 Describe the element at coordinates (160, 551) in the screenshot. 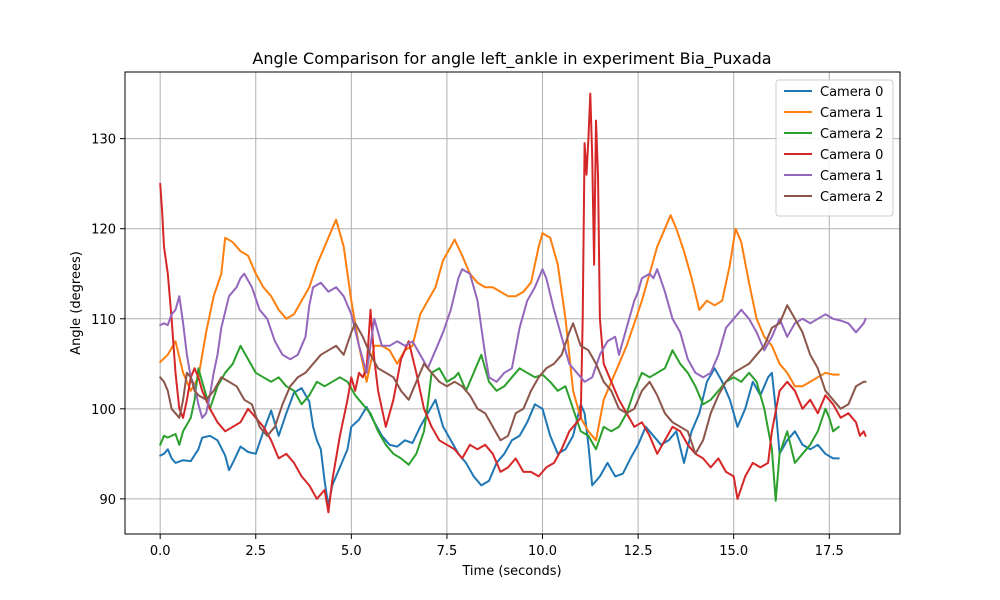

I see `x-tick-label: 0.0` at that location.